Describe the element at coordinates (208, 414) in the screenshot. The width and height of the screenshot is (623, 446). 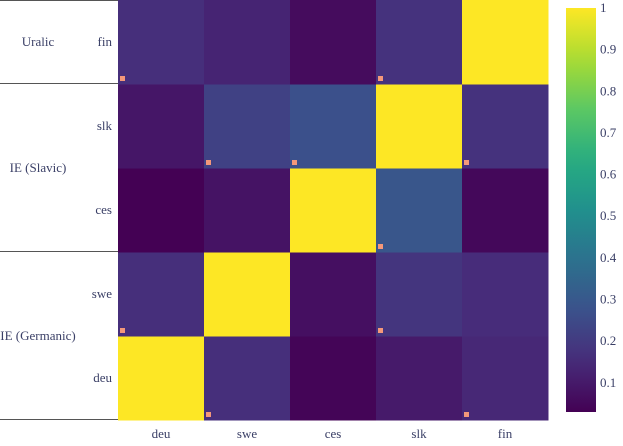
I see `significance-marker-deu-swe` at that location.